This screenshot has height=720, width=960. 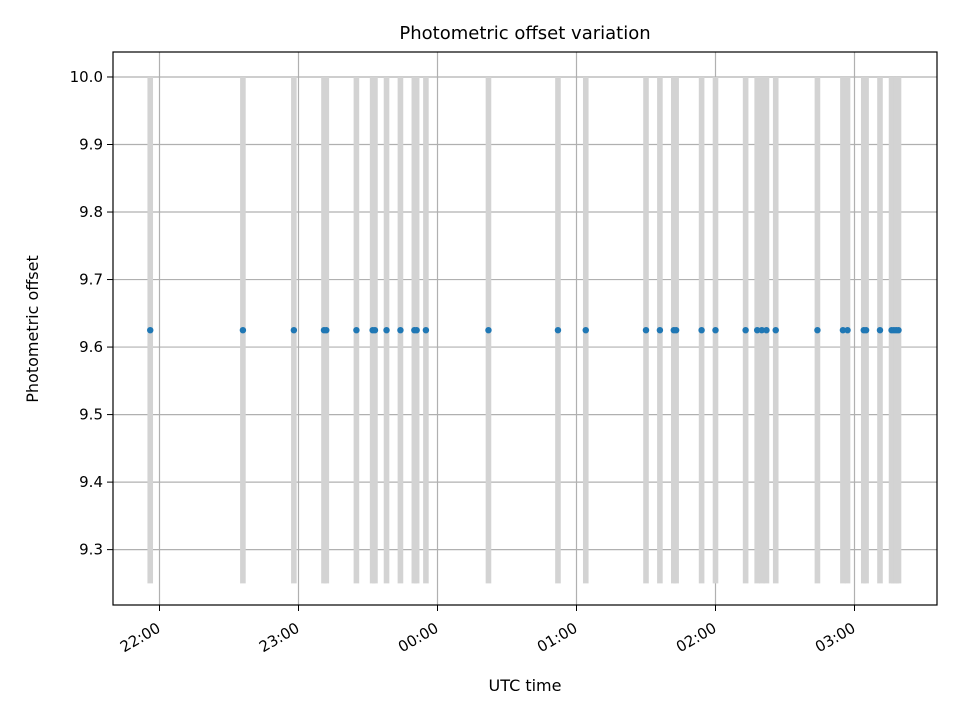 What do you see at coordinates (86, 77) in the screenshot?
I see `y-tick-label: 10.0` at bounding box center [86, 77].